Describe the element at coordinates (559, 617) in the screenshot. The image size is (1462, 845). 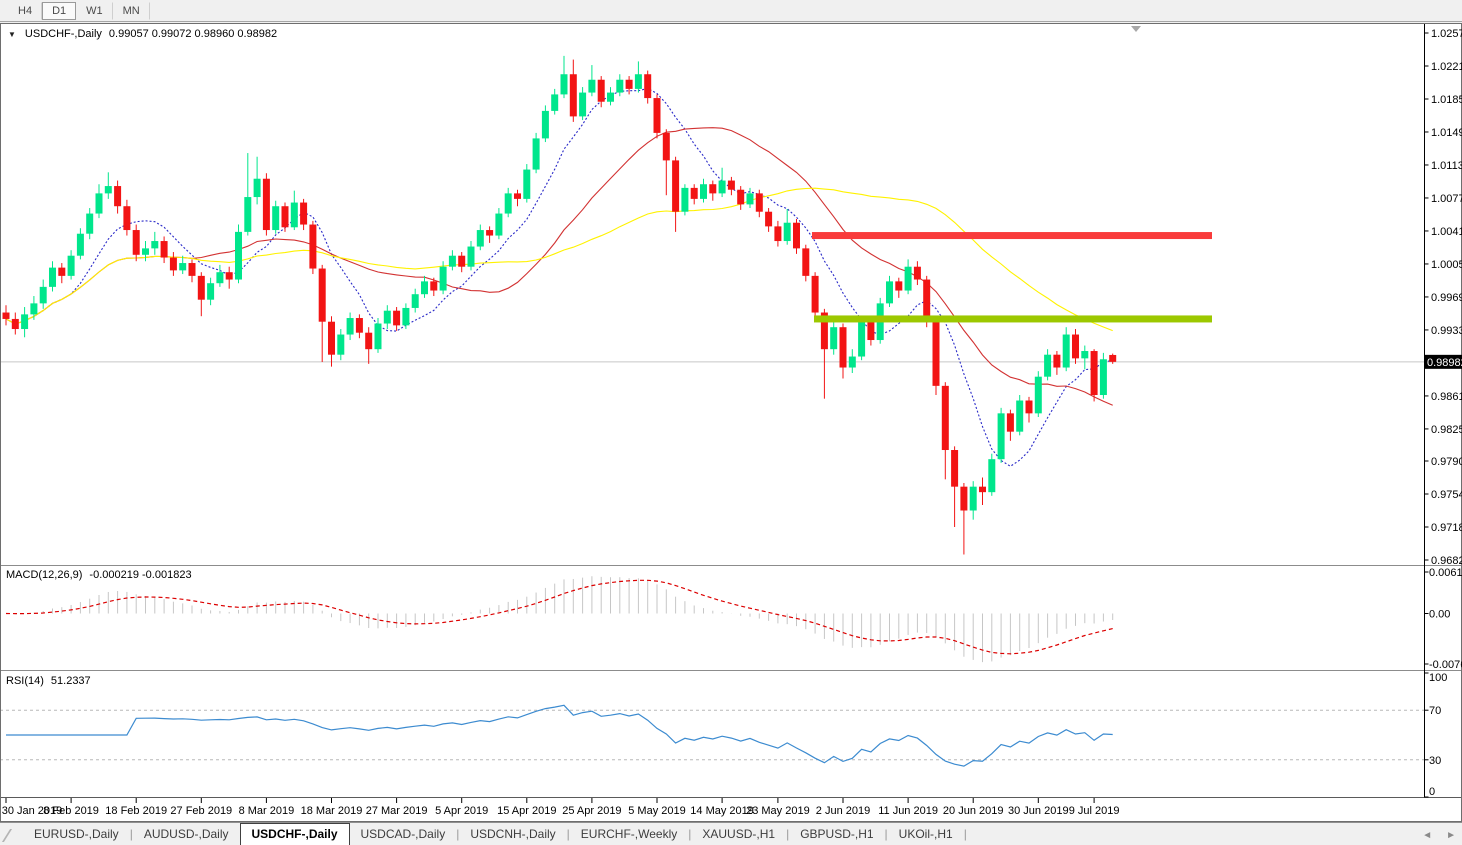
I see `macd-signal-line` at that location.